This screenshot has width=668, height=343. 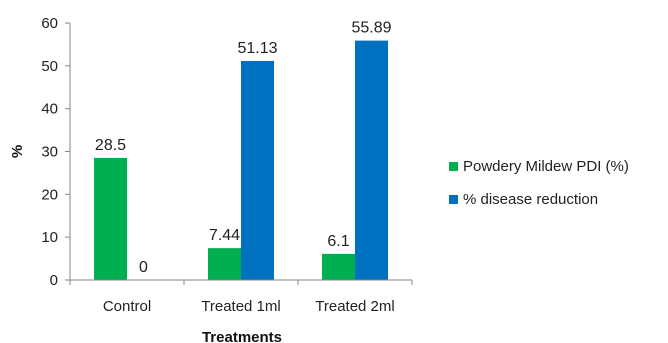 I want to click on x-tick-label: Treated 1ml, so click(x=240, y=306).